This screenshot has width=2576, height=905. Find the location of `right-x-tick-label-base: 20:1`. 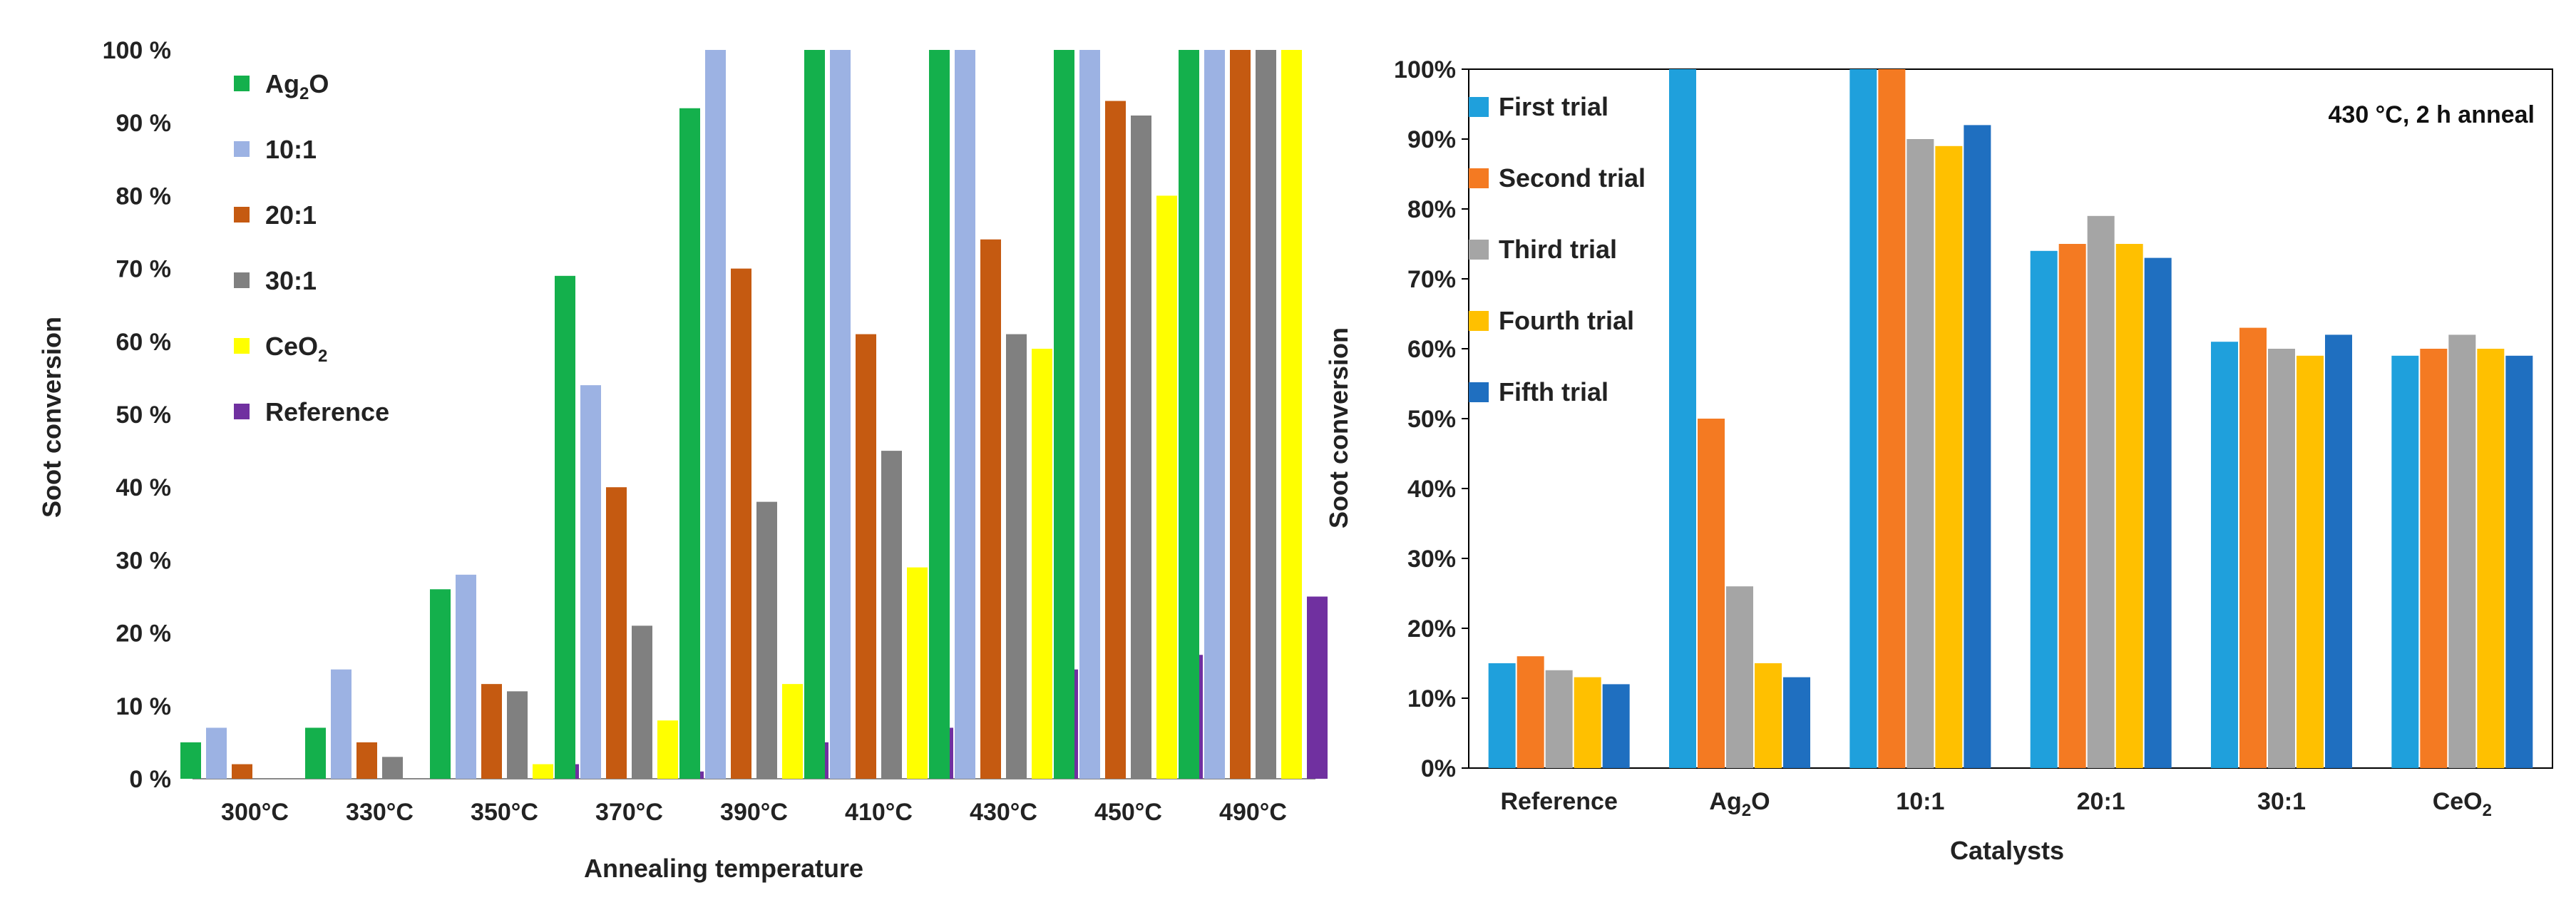

right-x-tick-label-base: 20:1 is located at coordinates (2101, 801).